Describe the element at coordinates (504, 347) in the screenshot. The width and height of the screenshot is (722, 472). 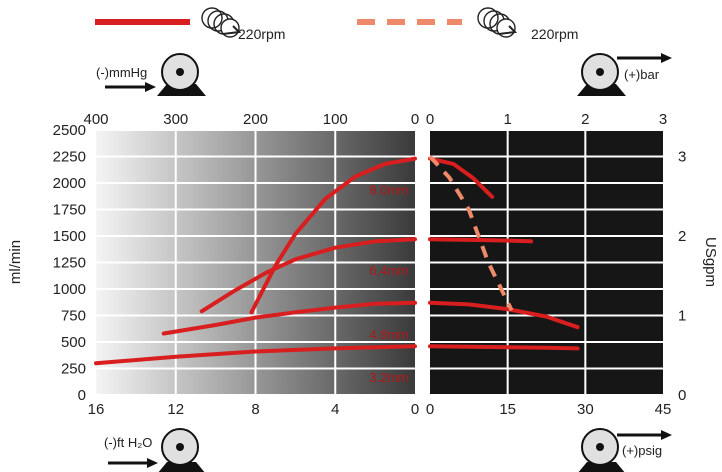
I see `curve-pressure-3-2mm` at that location.